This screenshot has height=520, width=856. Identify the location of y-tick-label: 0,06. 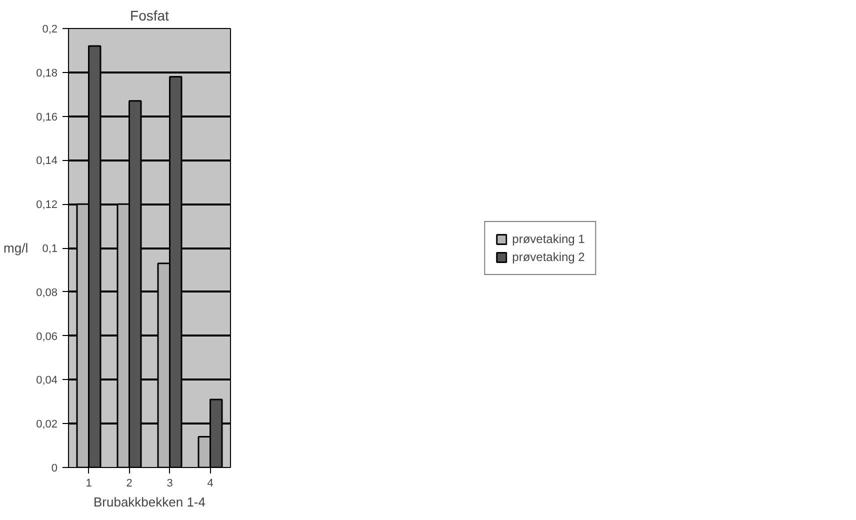
(47, 336).